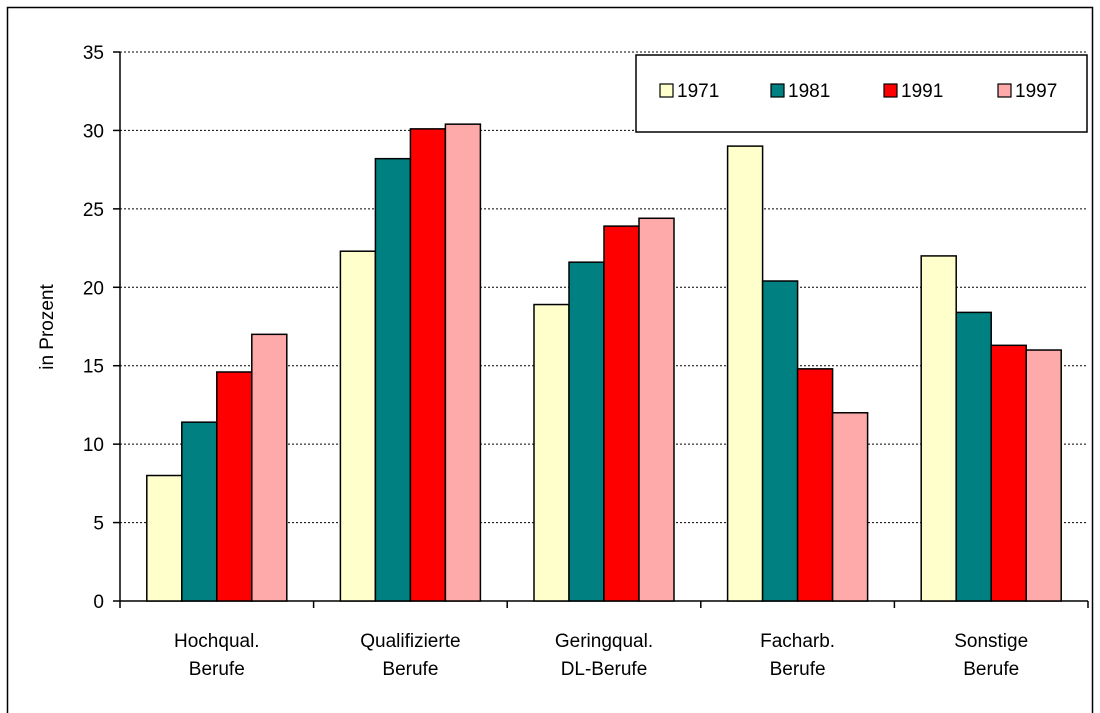  What do you see at coordinates (93, 210) in the screenshot?
I see `y-tick-label: 25` at bounding box center [93, 210].